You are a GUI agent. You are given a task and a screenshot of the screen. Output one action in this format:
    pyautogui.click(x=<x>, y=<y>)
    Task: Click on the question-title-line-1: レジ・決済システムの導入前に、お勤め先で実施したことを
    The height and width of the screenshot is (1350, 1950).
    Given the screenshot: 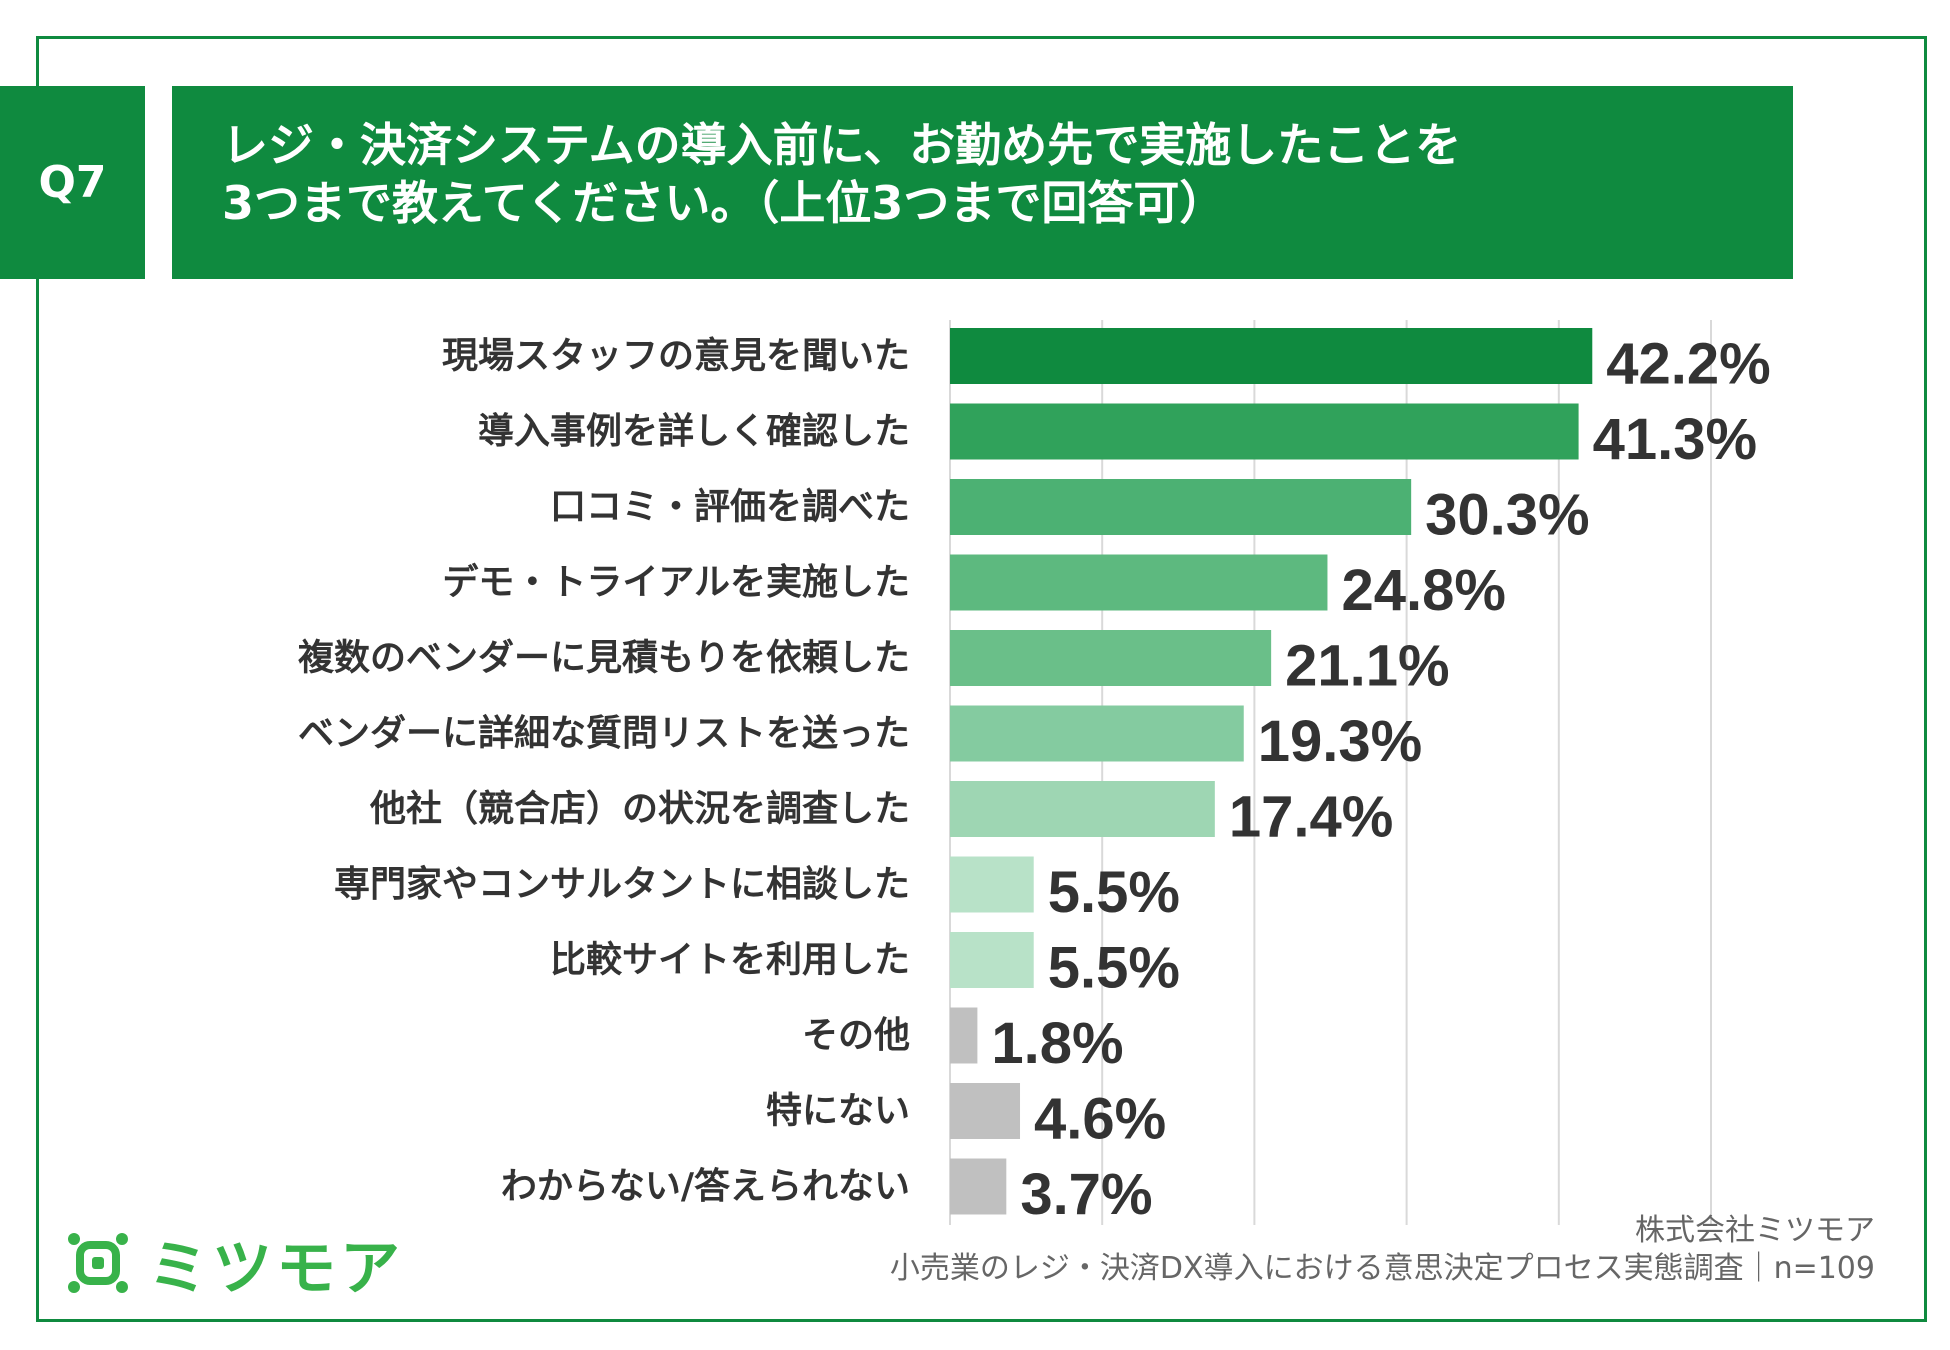 What is the action you would take?
    pyautogui.click(x=842, y=145)
    